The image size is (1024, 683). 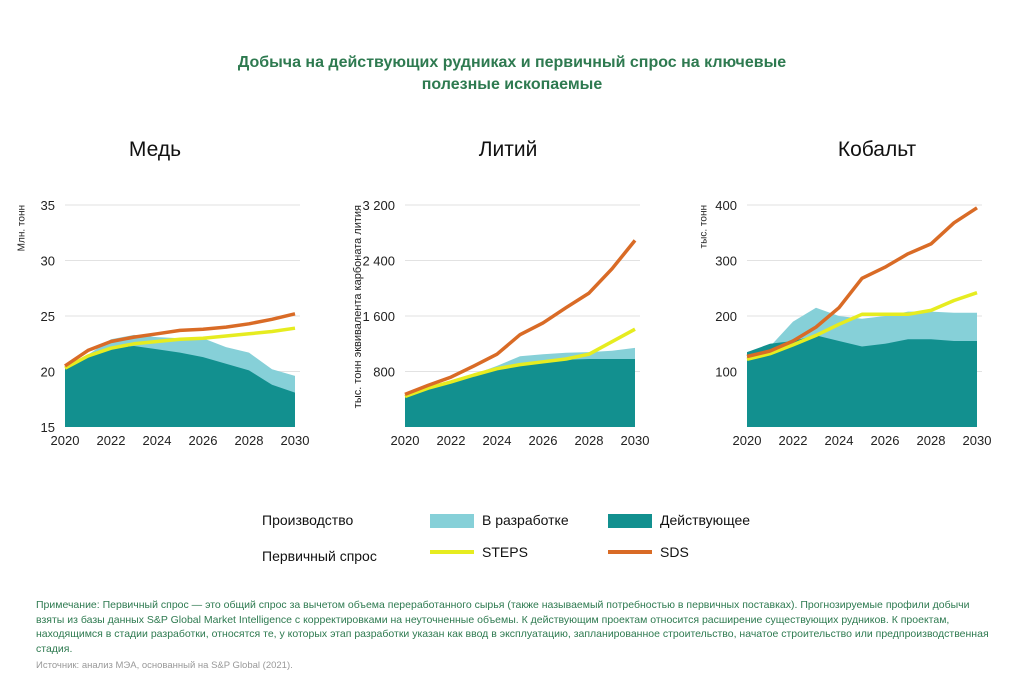 I want to click on y-tick-label: 25, so click(x=48, y=316).